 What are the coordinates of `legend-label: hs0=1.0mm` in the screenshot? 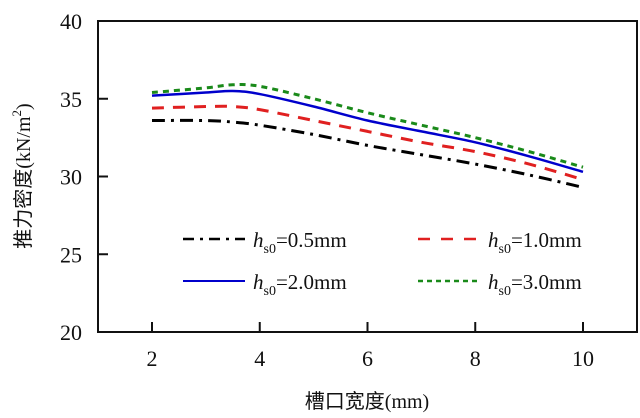 It's located at (535, 242).